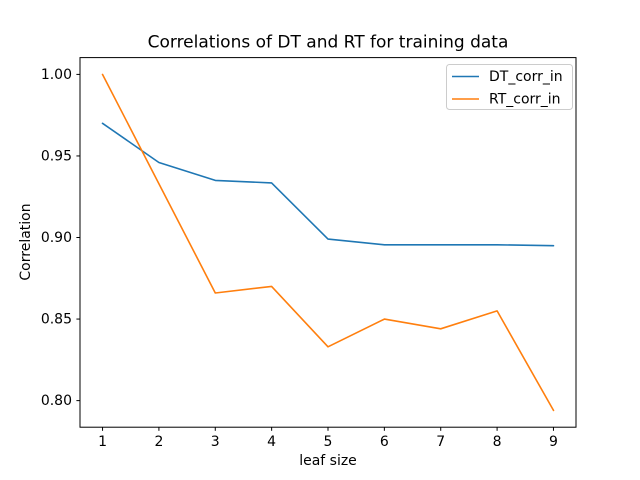 Image resolution: width=640 pixels, height=480 pixels. What do you see at coordinates (56, 156) in the screenshot?
I see `y-tick-label: 0.95` at bounding box center [56, 156].